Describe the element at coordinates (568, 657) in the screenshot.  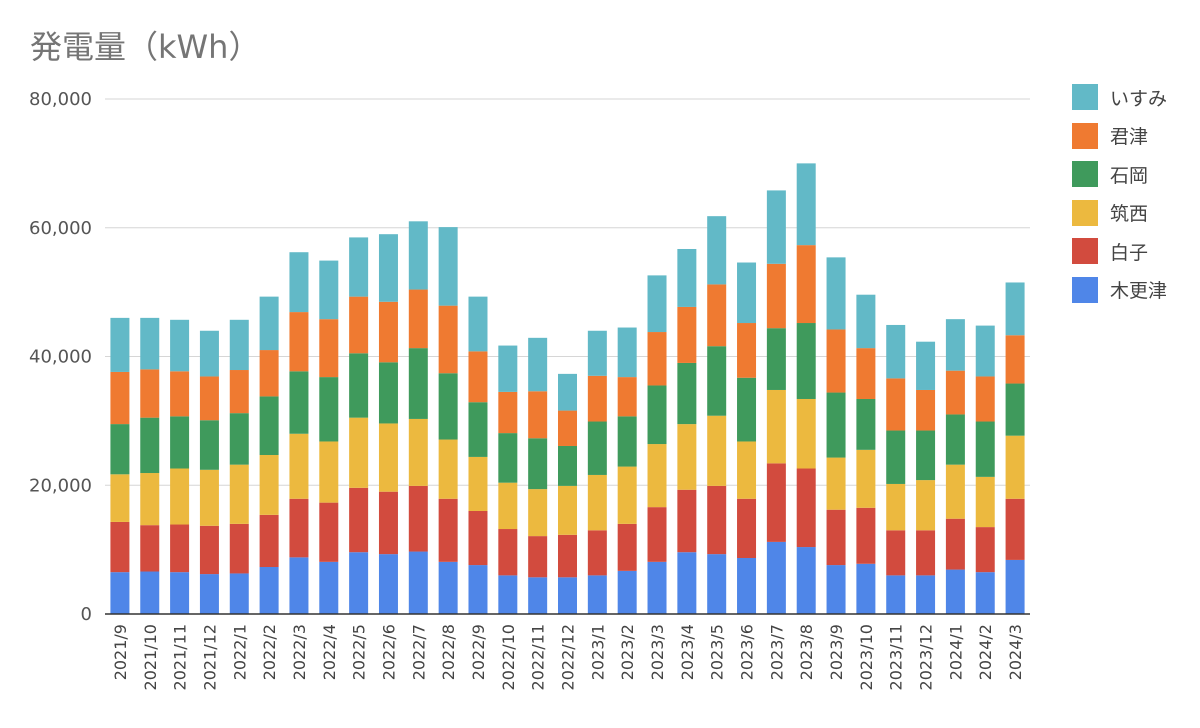
I see `x-tick-label: 2022/12` at that location.